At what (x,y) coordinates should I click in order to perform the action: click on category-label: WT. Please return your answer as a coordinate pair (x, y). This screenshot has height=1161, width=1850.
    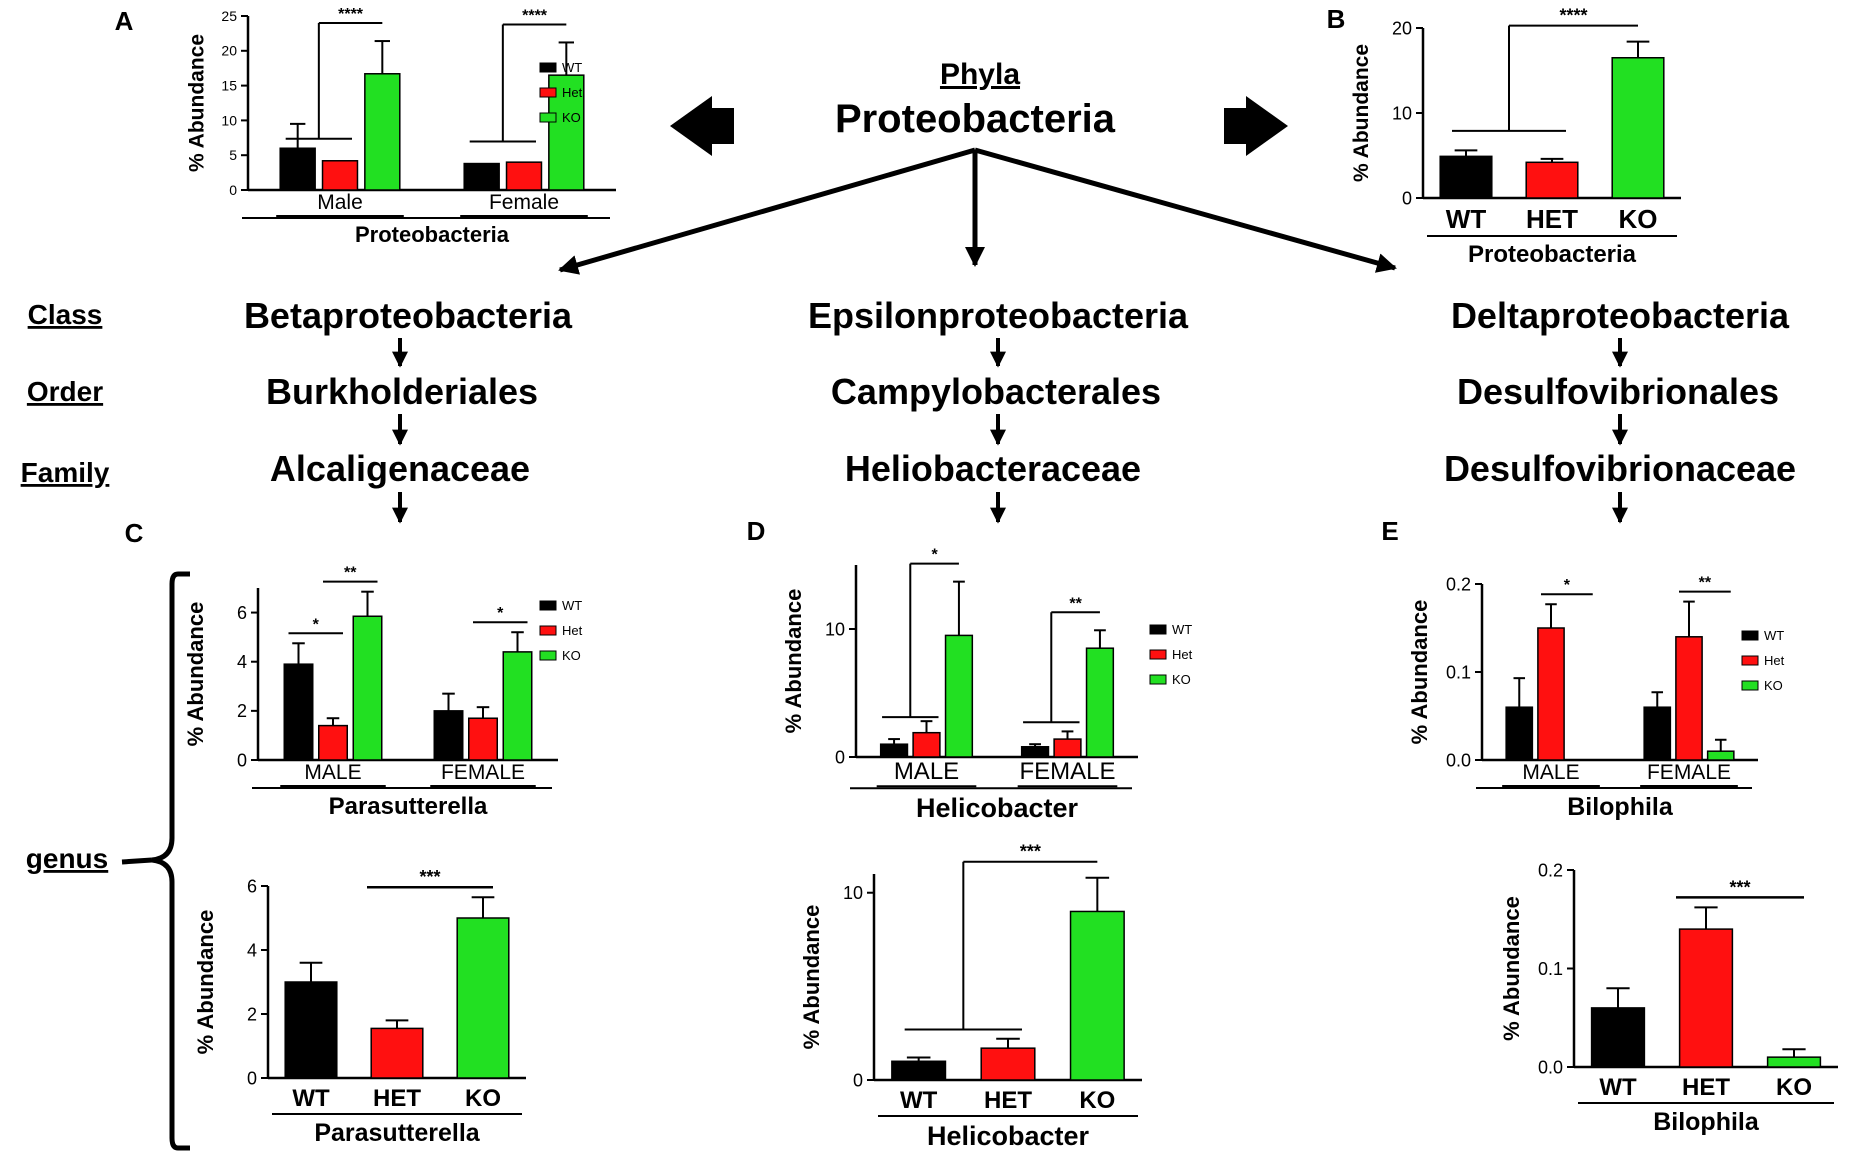
    Looking at the image, I should click on (311, 1098).